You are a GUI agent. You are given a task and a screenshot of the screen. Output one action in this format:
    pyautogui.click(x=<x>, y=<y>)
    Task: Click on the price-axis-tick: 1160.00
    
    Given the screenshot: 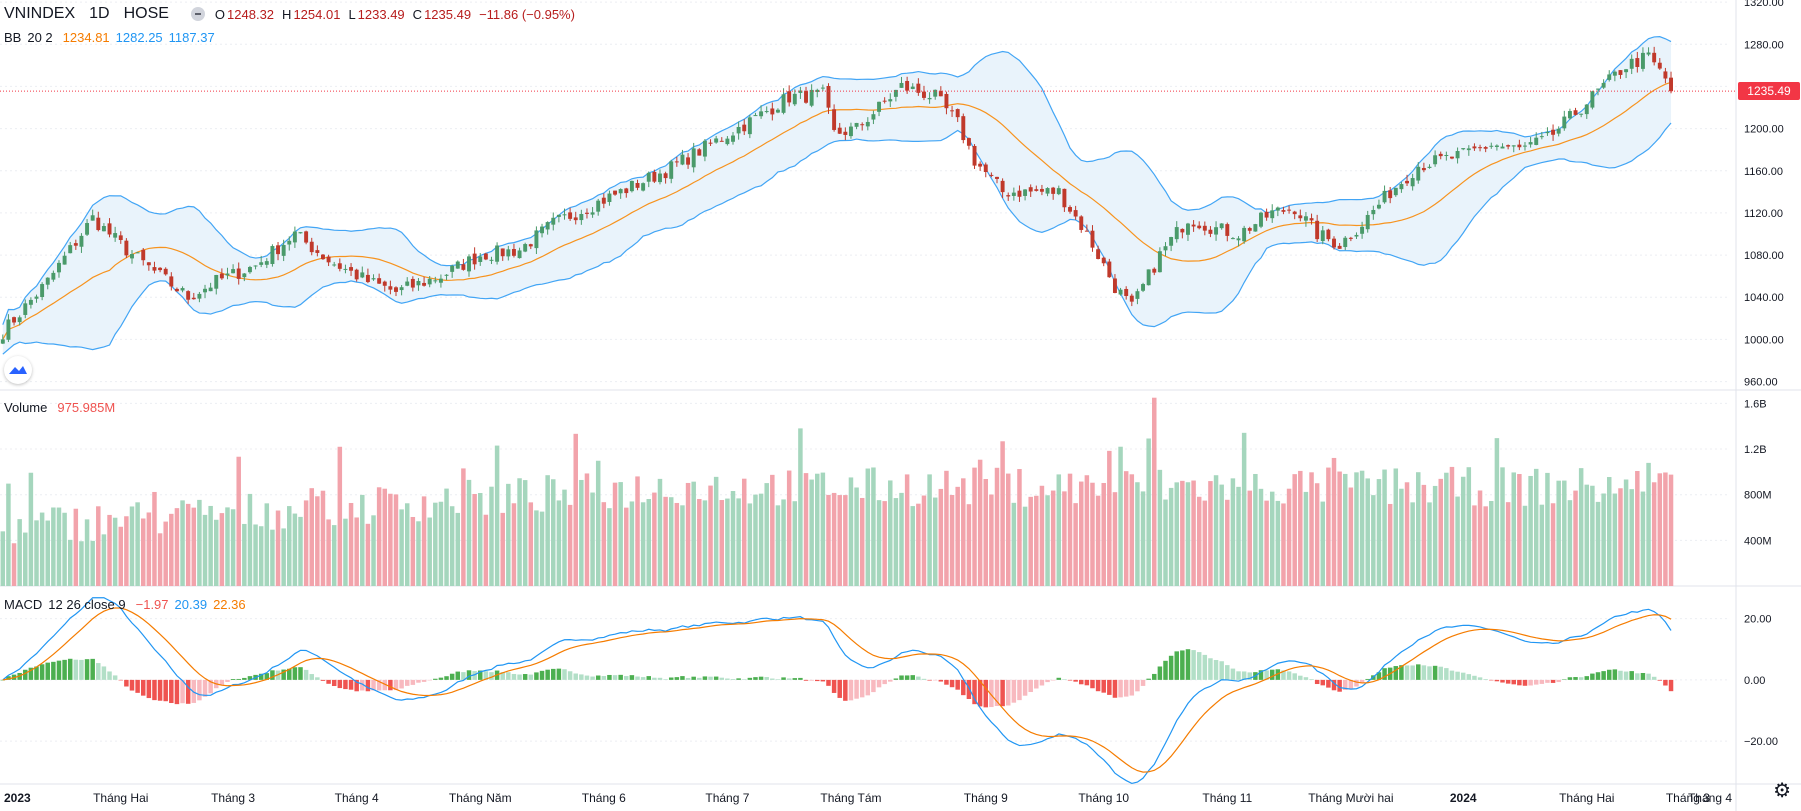 What is the action you would take?
    pyautogui.click(x=1763, y=172)
    